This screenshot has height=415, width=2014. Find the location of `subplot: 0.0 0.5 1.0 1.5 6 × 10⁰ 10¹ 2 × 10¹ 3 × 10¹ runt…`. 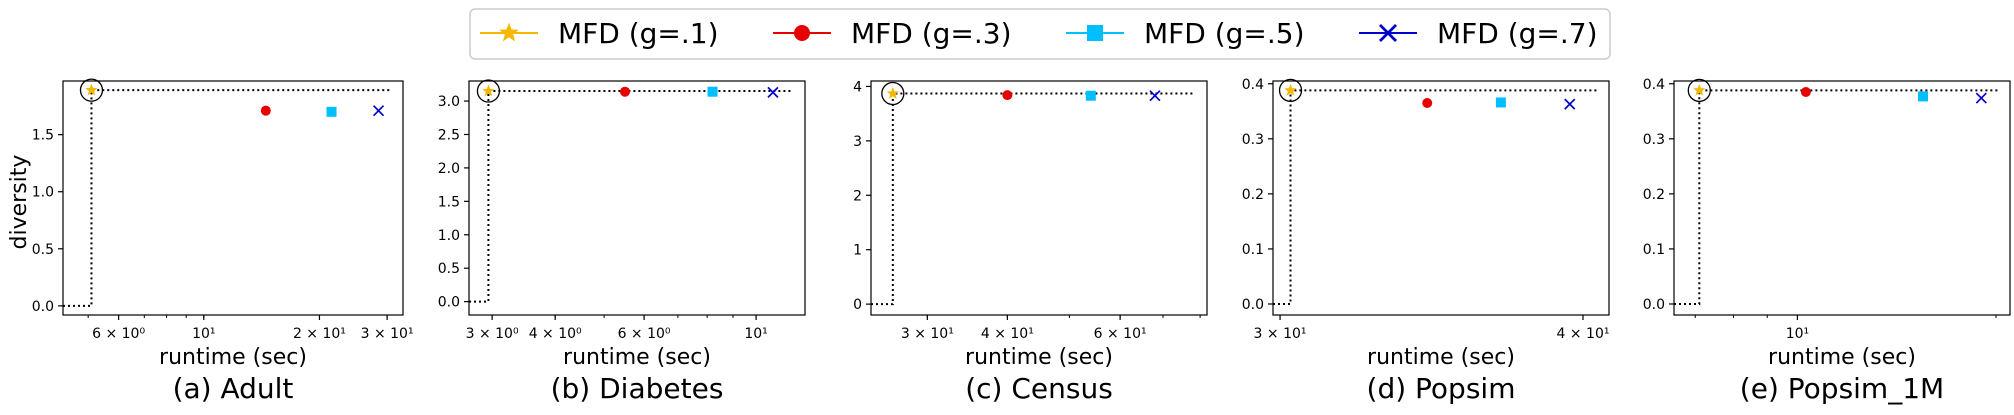

subplot: 0.0 0.5 1.0 1.5 6 × 10⁰ 10¹ 2 × 10¹ 3 × 10¹ runt… is located at coordinates (223, 241).